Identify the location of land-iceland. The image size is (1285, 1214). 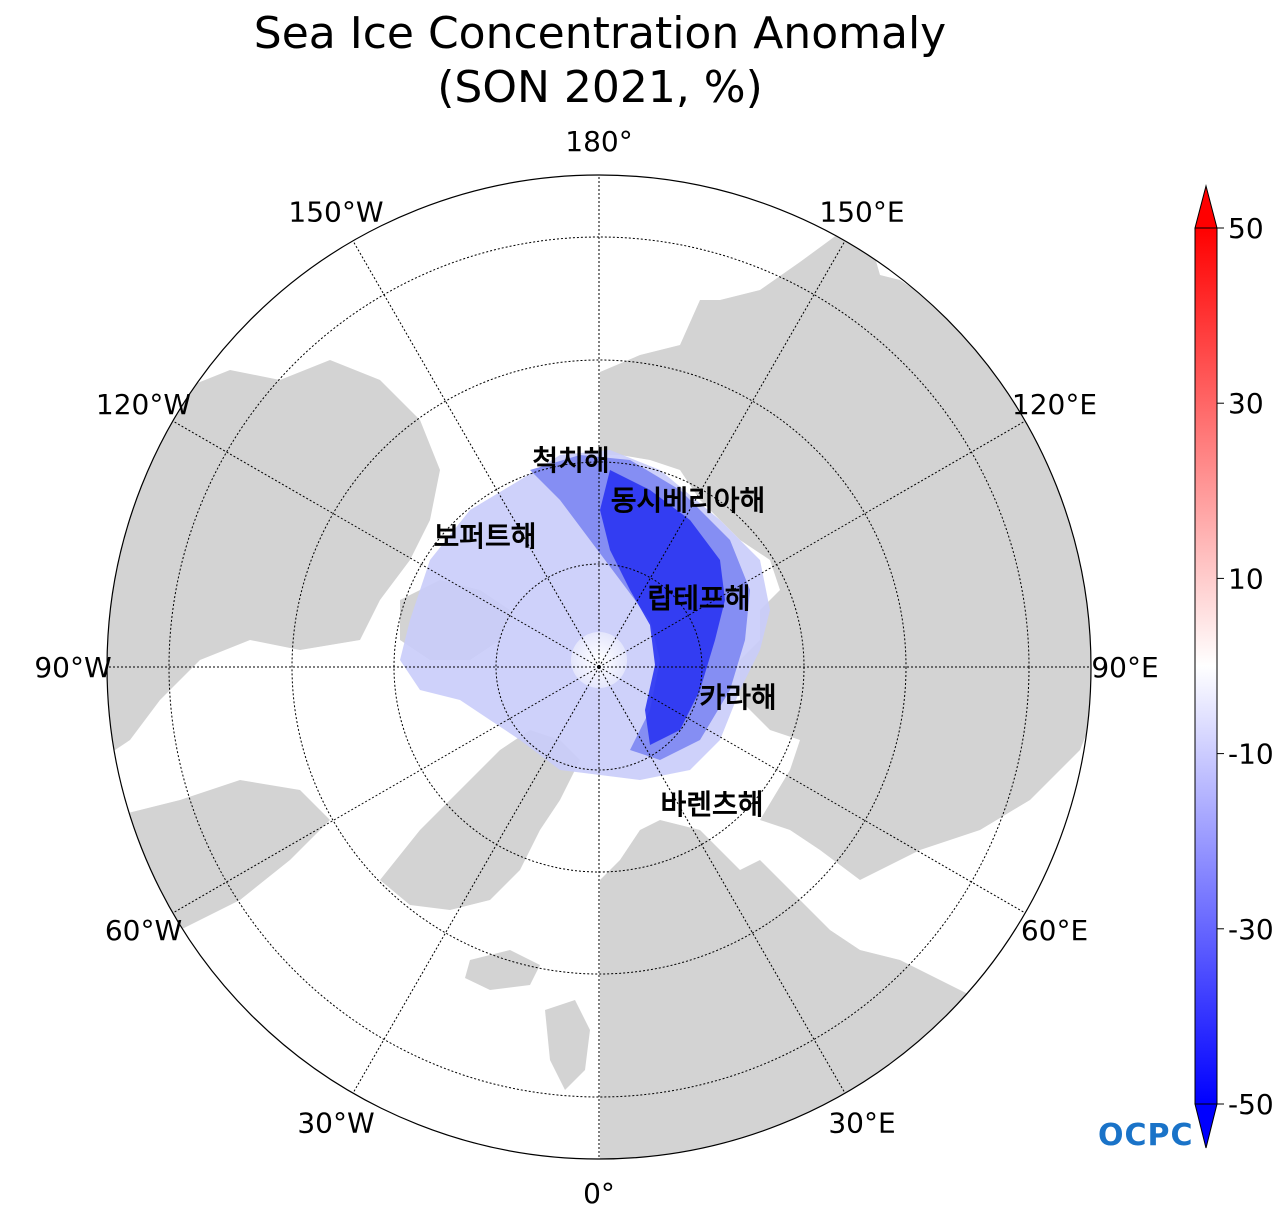
(502, 970).